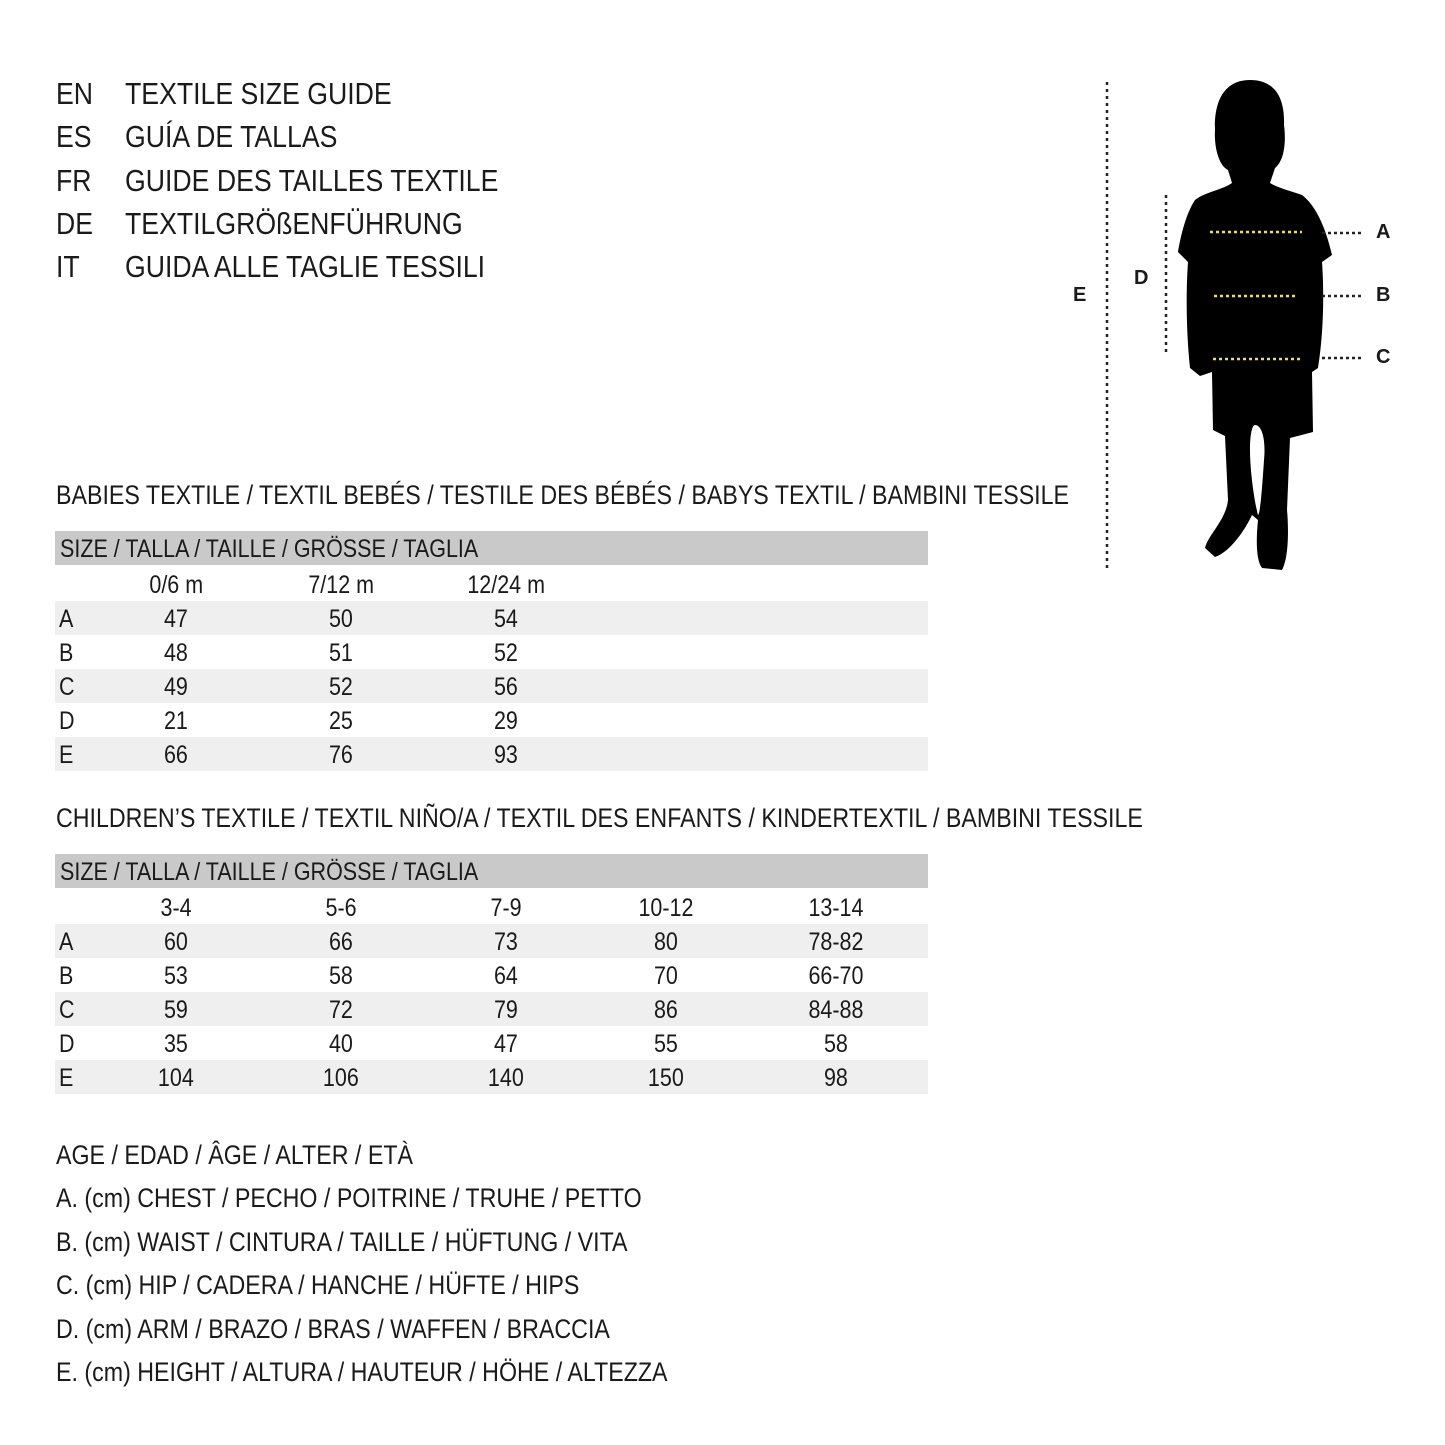  I want to click on table-cell: 21, so click(176, 721).